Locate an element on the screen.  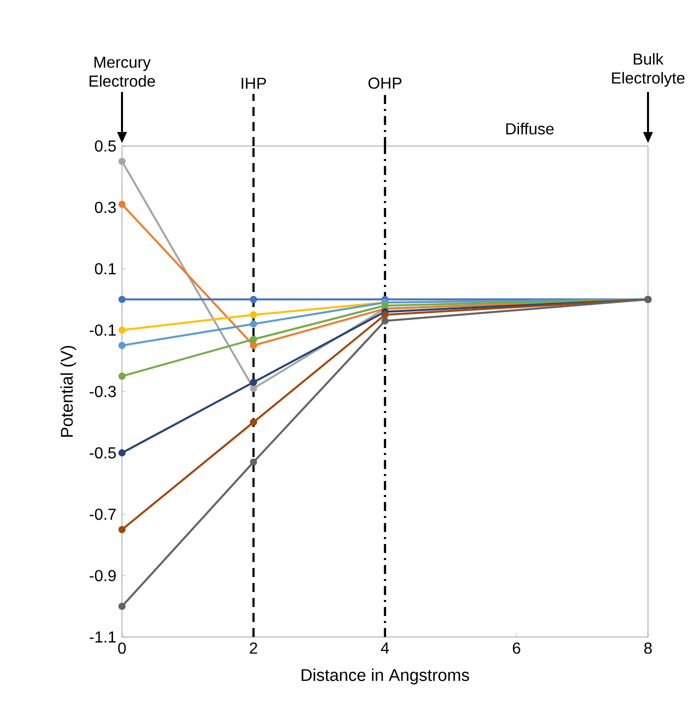
x-tick-label: 4 is located at coordinates (384, 648).